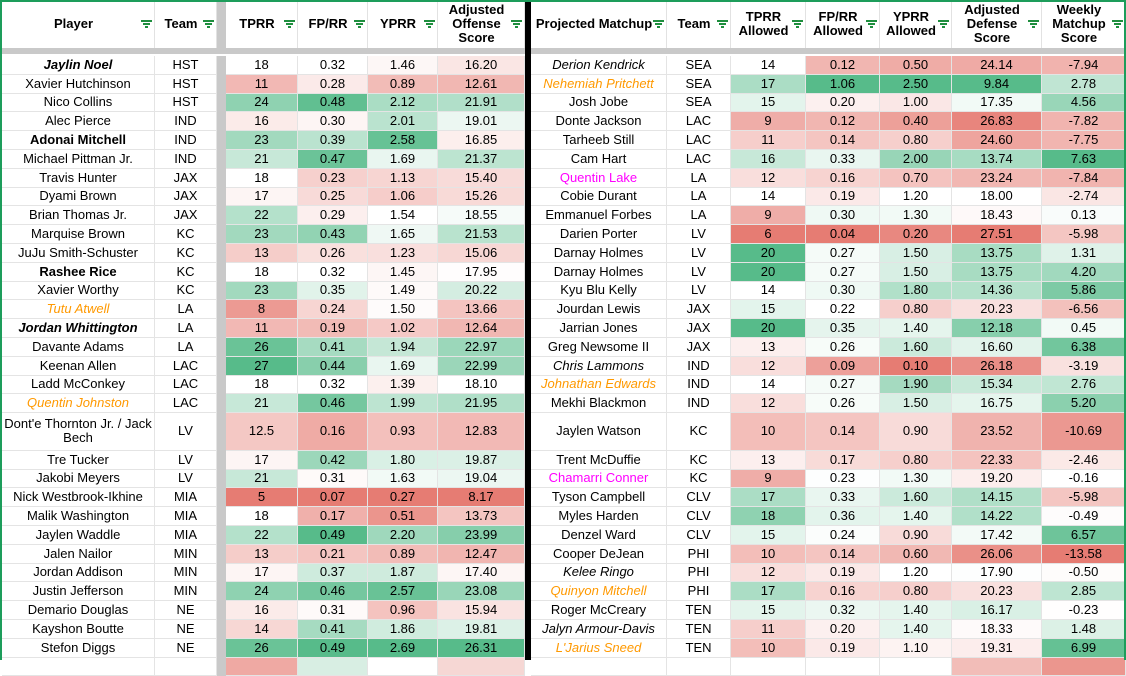  What do you see at coordinates (78, 573) in the screenshot?
I see `cell-player: Jordan Addison` at bounding box center [78, 573].